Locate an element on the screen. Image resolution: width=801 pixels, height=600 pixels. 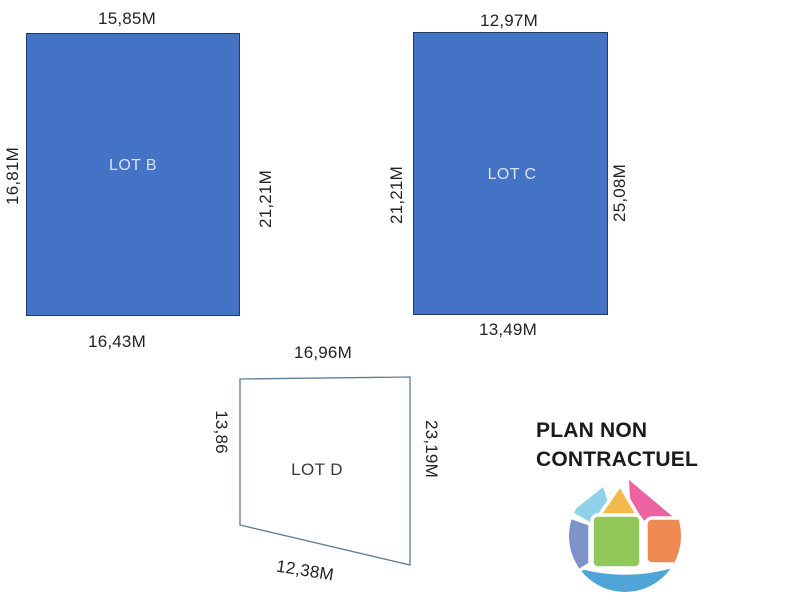
lot-b-bottom-dimension: 16,43M is located at coordinates (117, 341).